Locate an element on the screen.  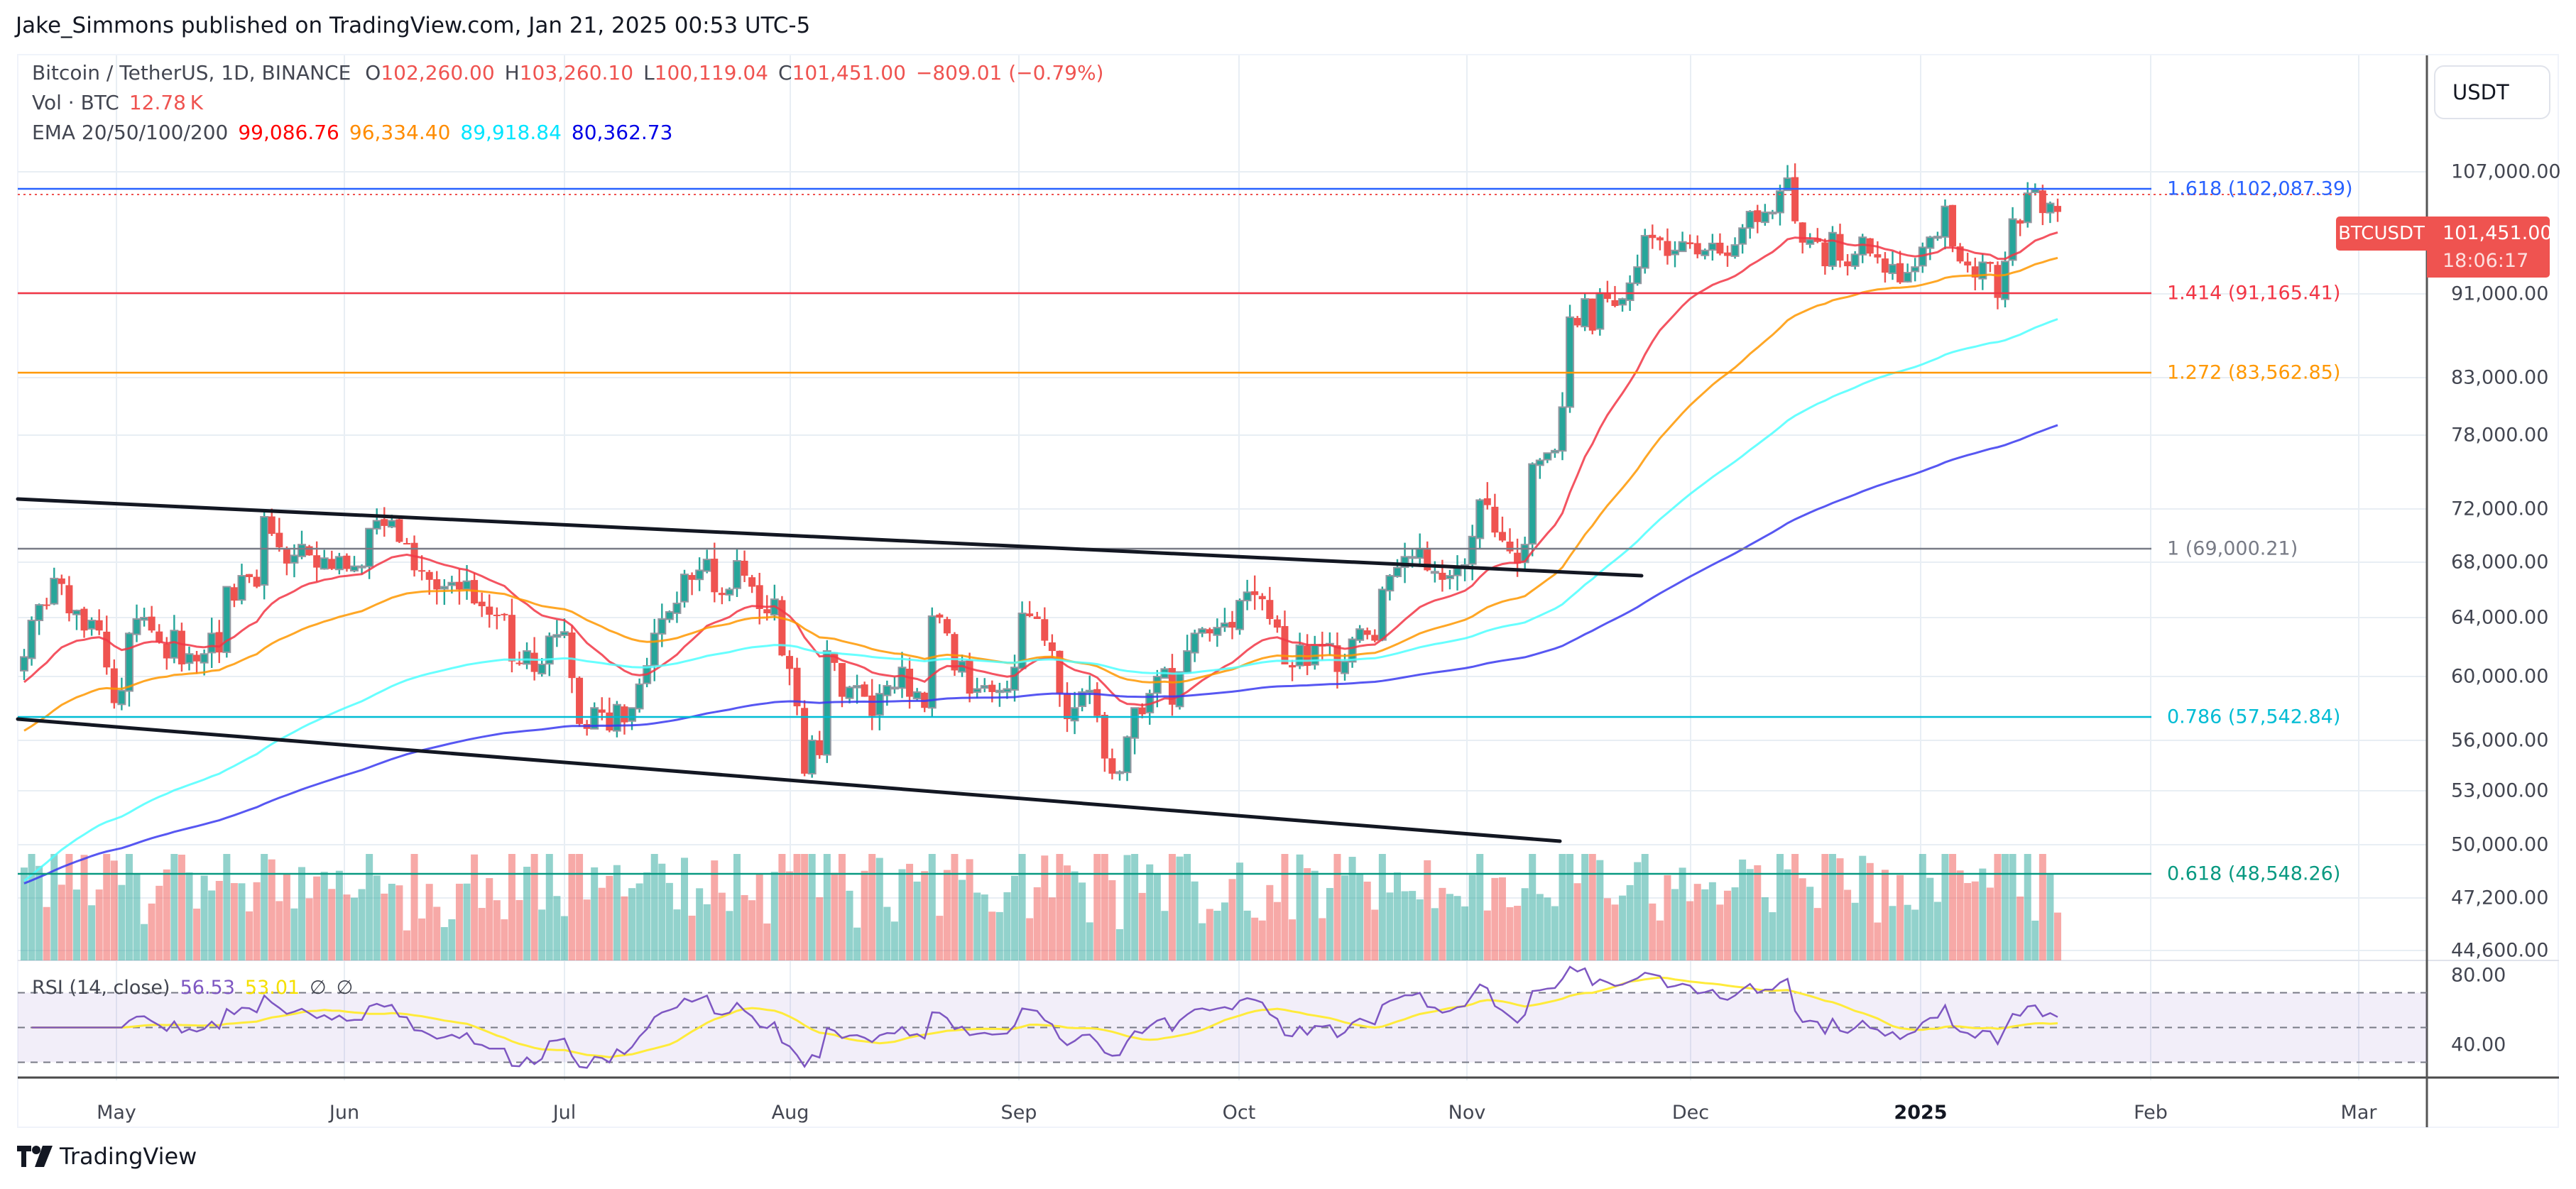
price-tick: 56,000.00 is located at coordinates (2500, 740).